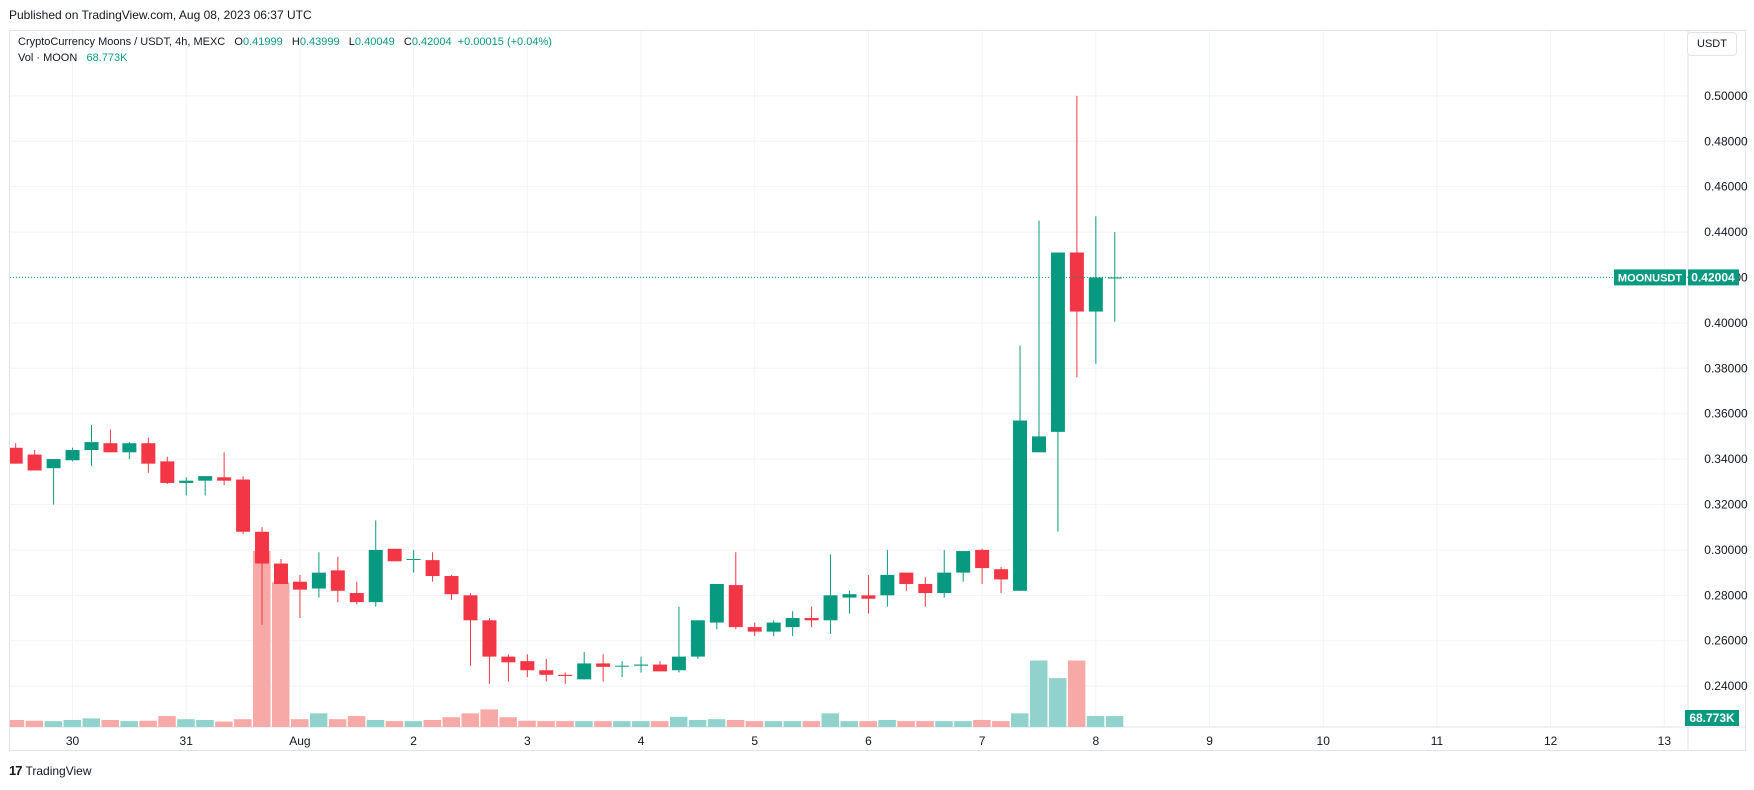 The width and height of the screenshot is (1754, 790). What do you see at coordinates (1095, 741) in the screenshot?
I see `x-tick-label: 8` at bounding box center [1095, 741].